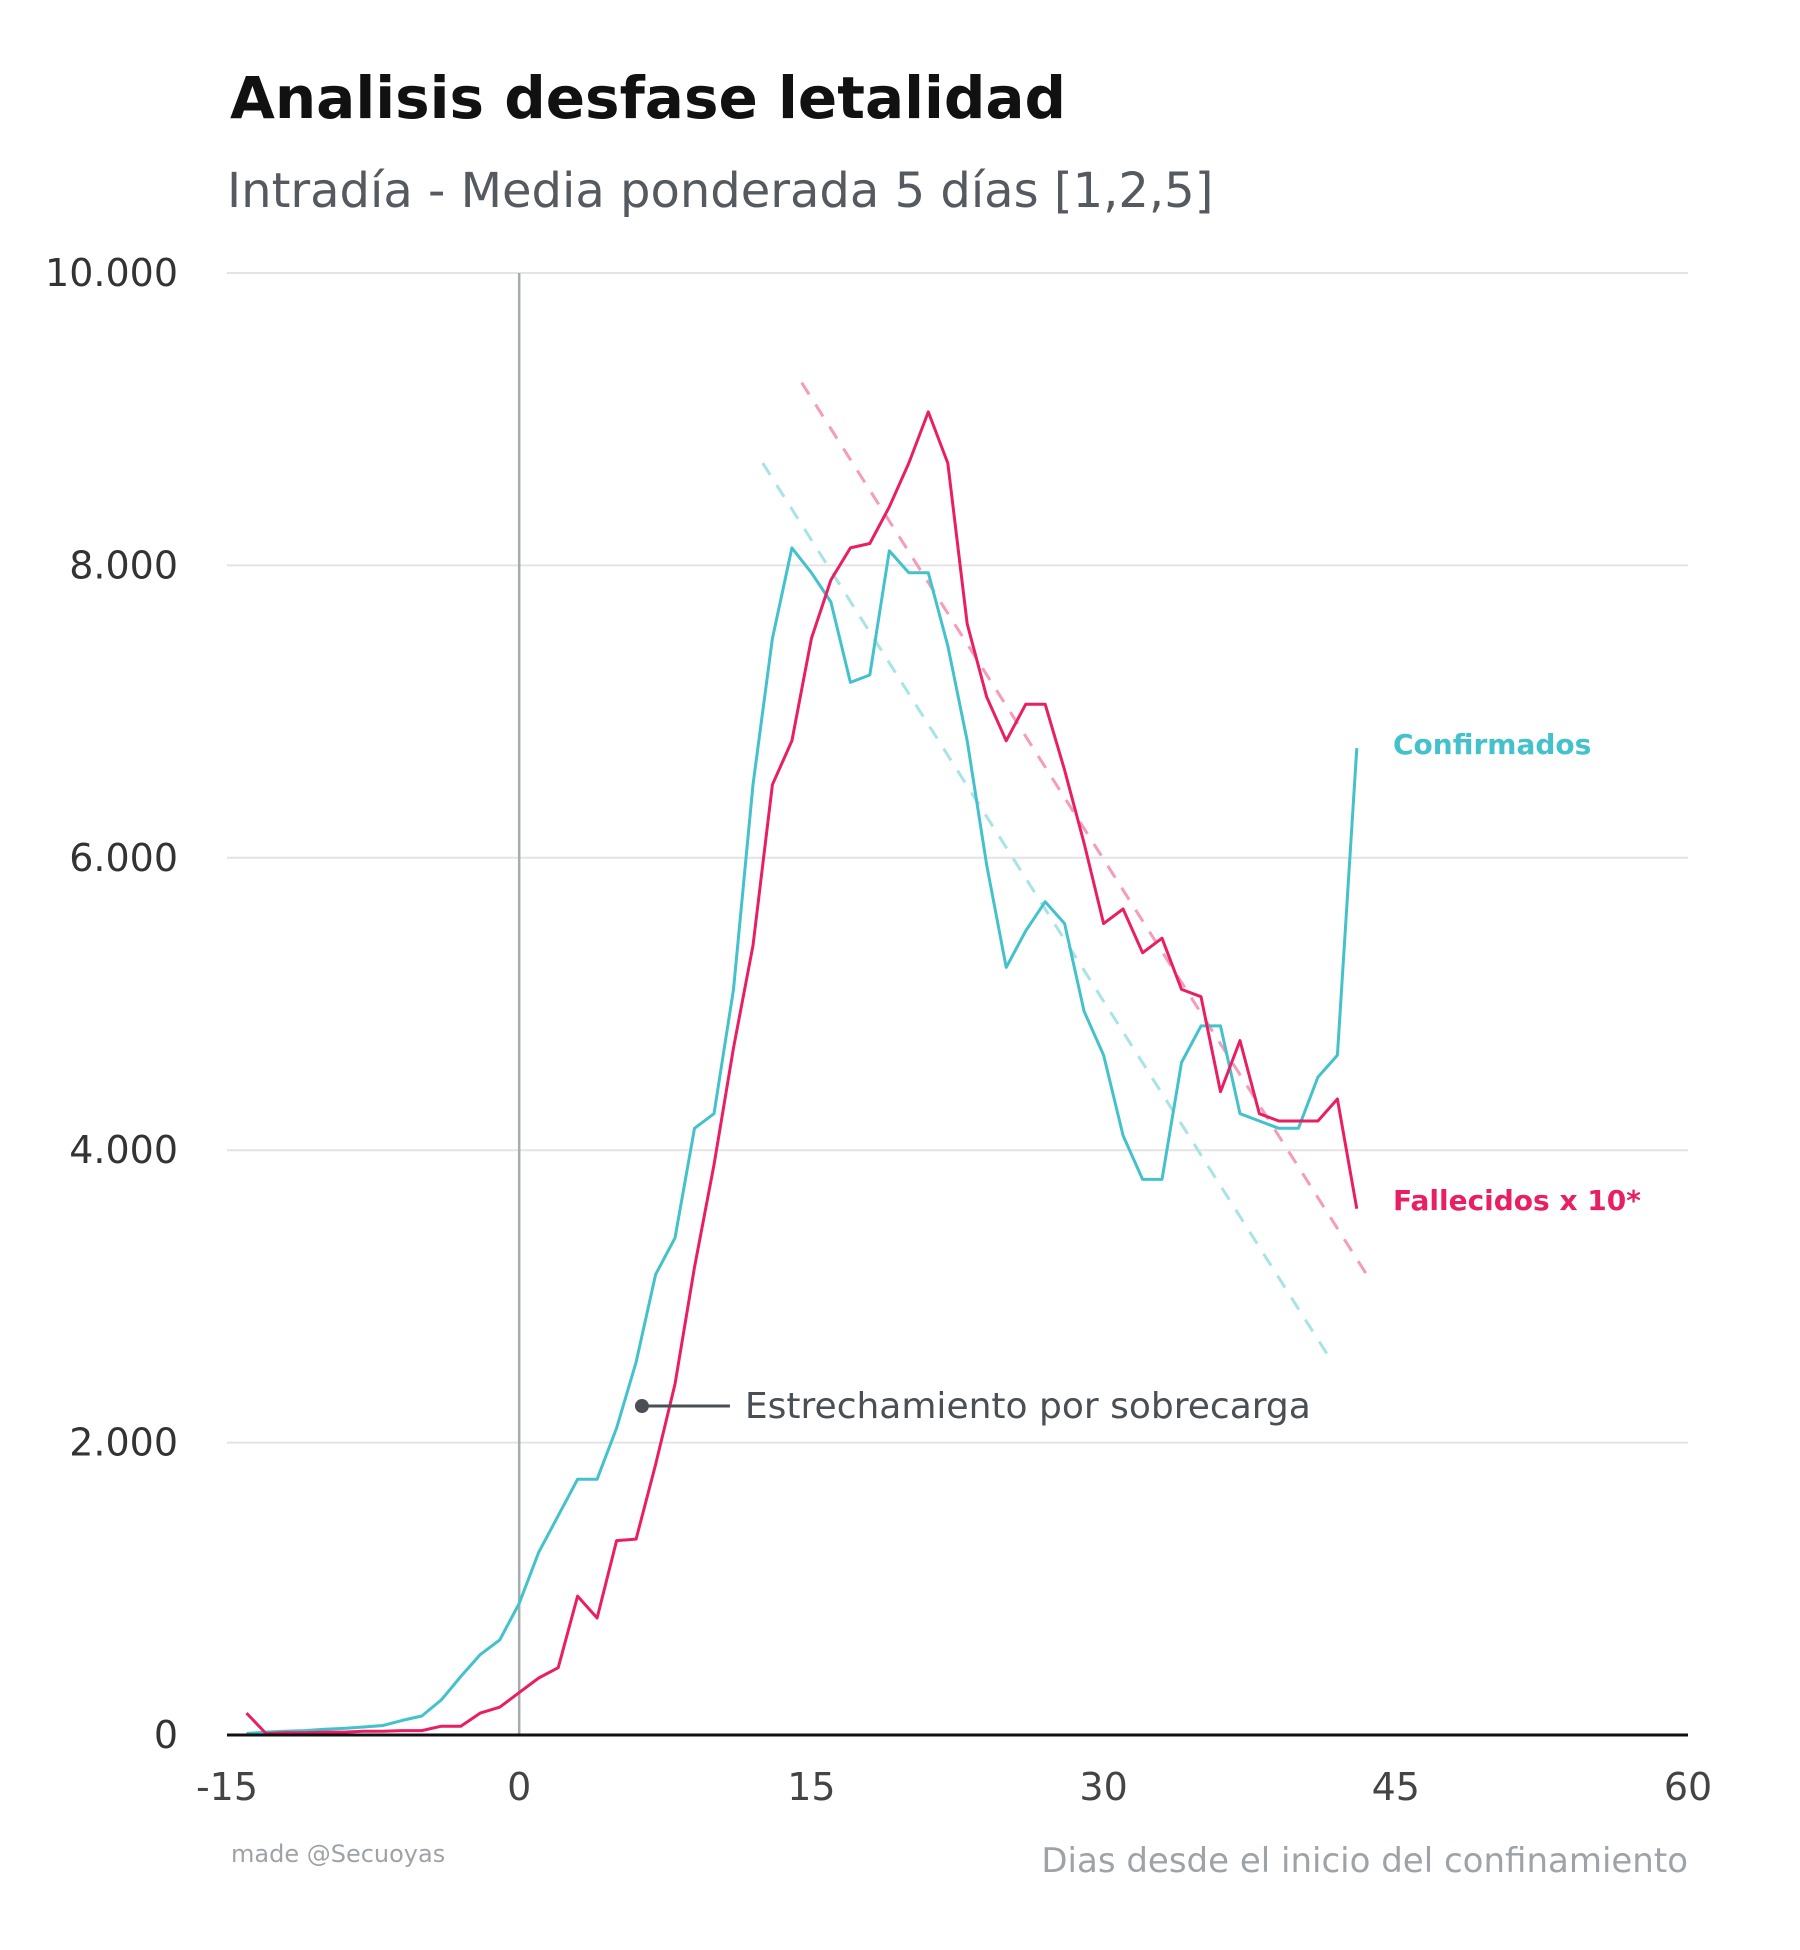 The width and height of the screenshot is (1800, 1950). What do you see at coordinates (1517, 972) in the screenshot?
I see `series-labels: Confirmados Fallecidos x 10*` at bounding box center [1517, 972].